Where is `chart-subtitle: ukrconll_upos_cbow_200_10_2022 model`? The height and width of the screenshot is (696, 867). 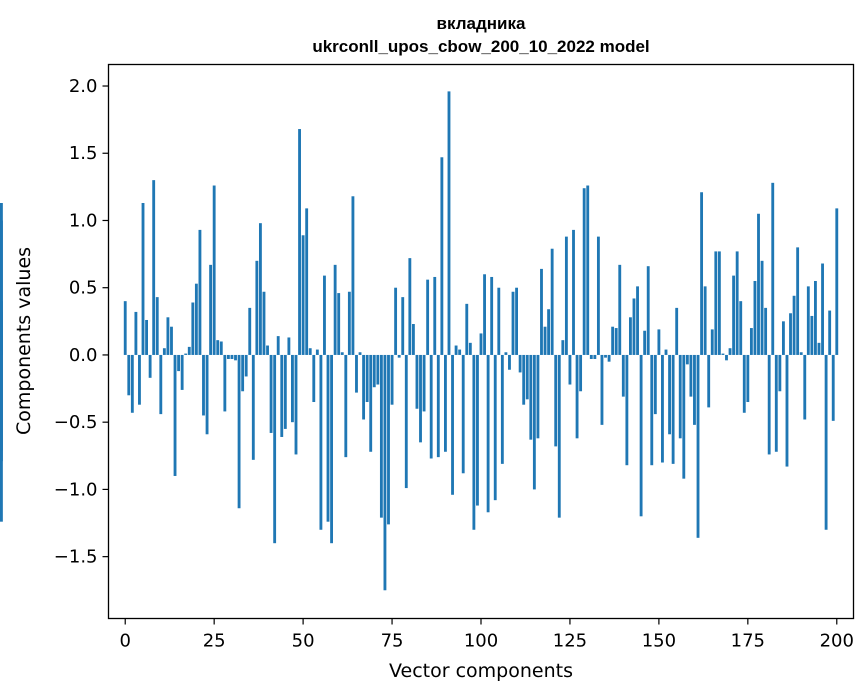
chart-subtitle: ukrconll_upos_cbow_200_10_2022 model is located at coordinates (480, 46).